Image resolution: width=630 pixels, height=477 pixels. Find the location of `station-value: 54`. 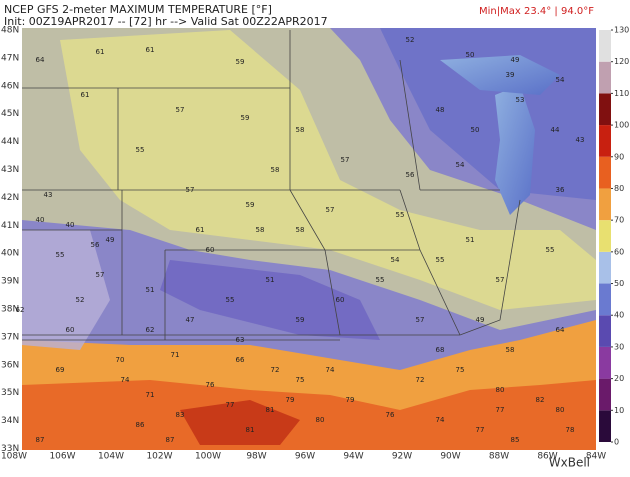

station-value: 54 is located at coordinates (560, 80).